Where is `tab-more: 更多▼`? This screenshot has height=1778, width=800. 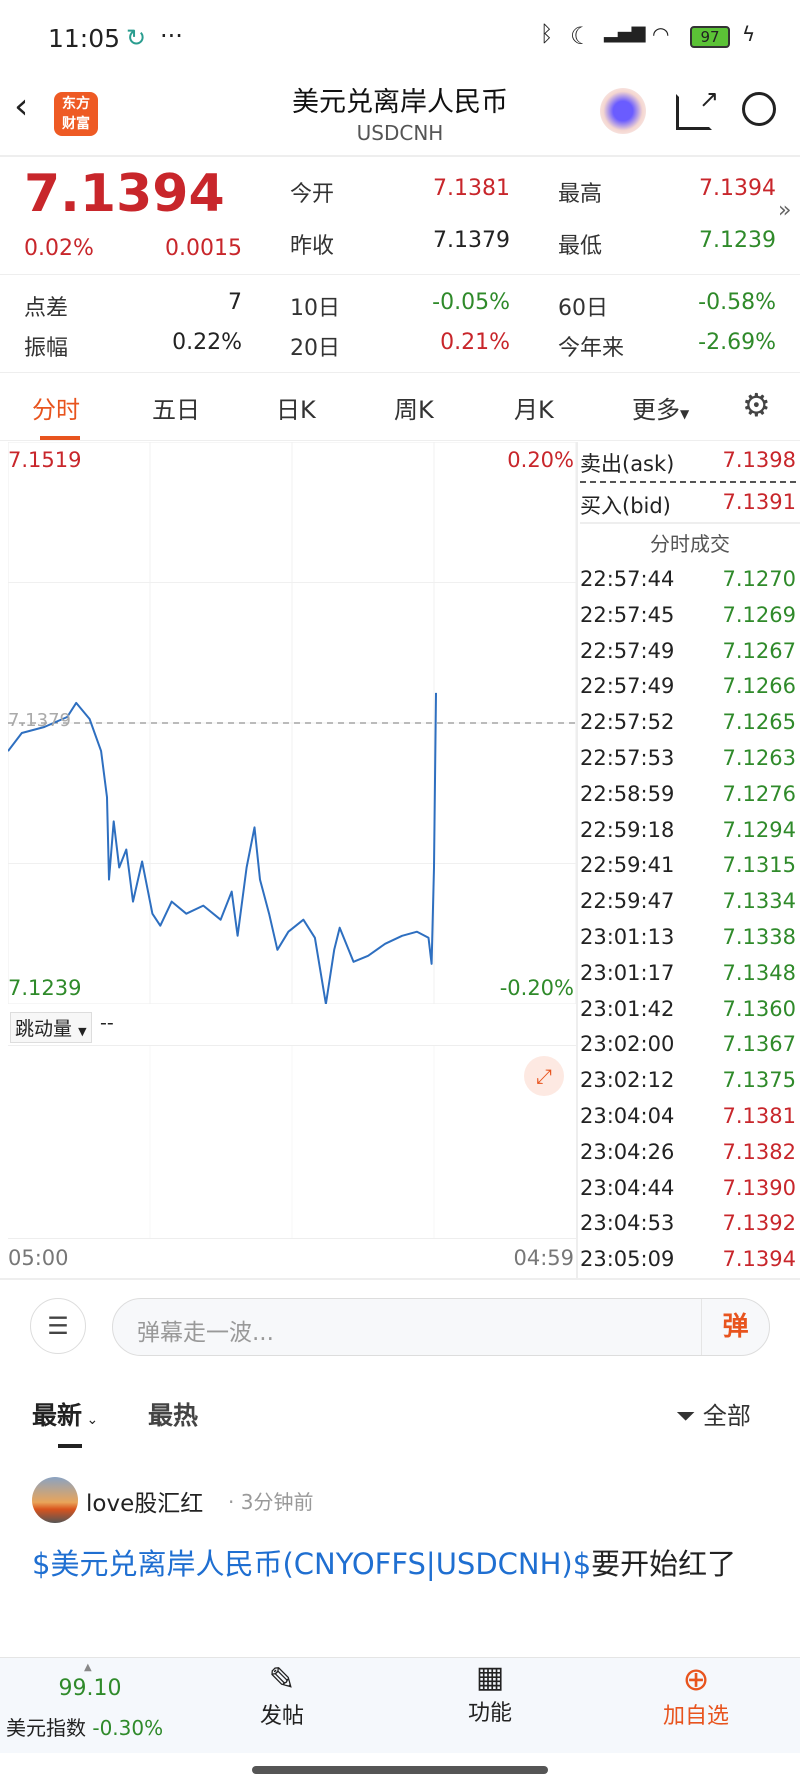 tab-more: 更多▼ is located at coordinates (660, 407).